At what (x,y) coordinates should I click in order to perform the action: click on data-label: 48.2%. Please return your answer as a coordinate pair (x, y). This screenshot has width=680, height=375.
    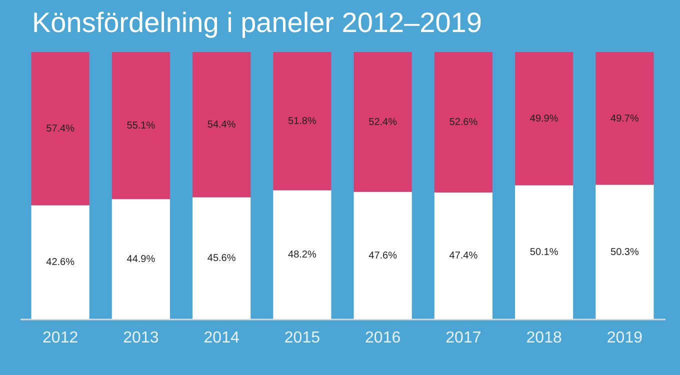
    Looking at the image, I should click on (302, 255).